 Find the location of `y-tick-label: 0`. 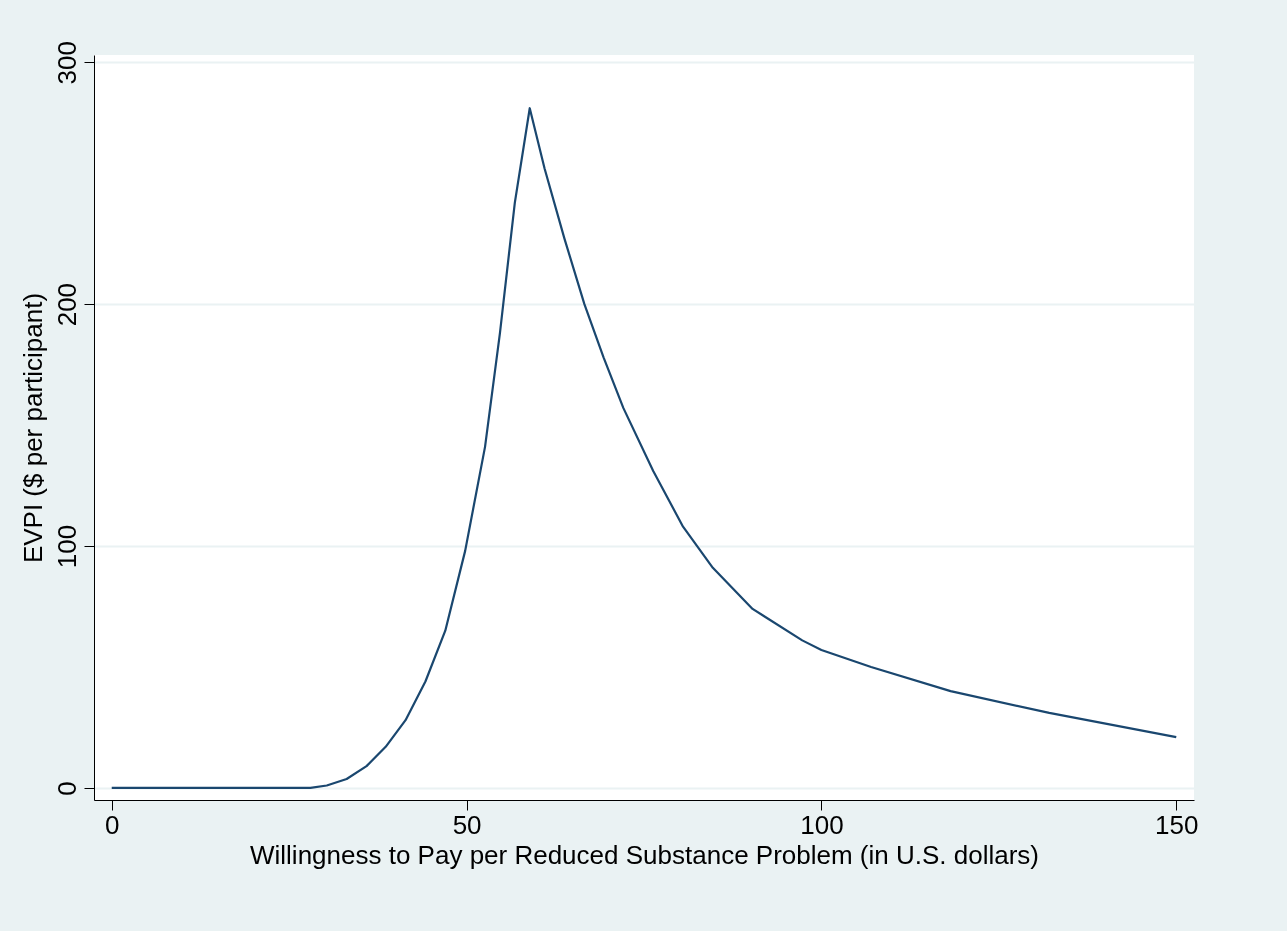

y-tick-label: 0 is located at coordinates (66, 788).